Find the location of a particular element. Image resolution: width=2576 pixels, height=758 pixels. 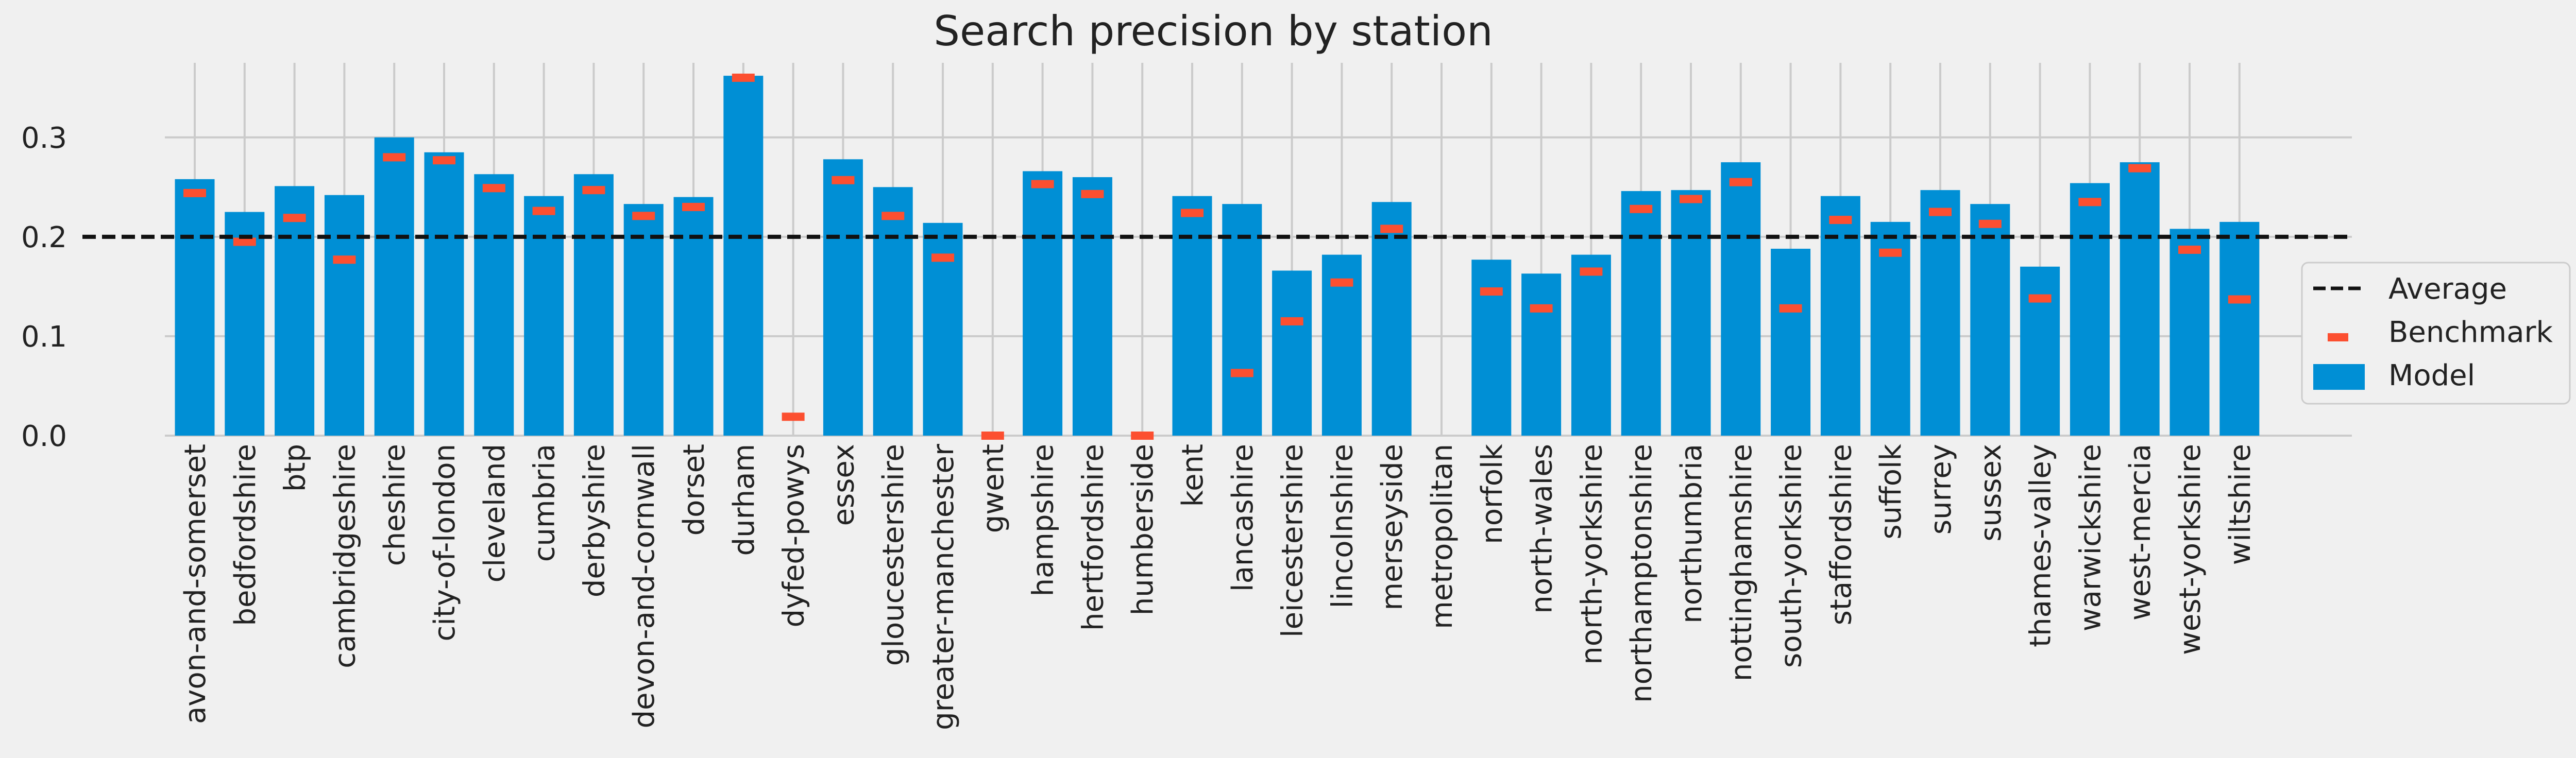

x-tick-label: metropolitan is located at coordinates (1442, 537).